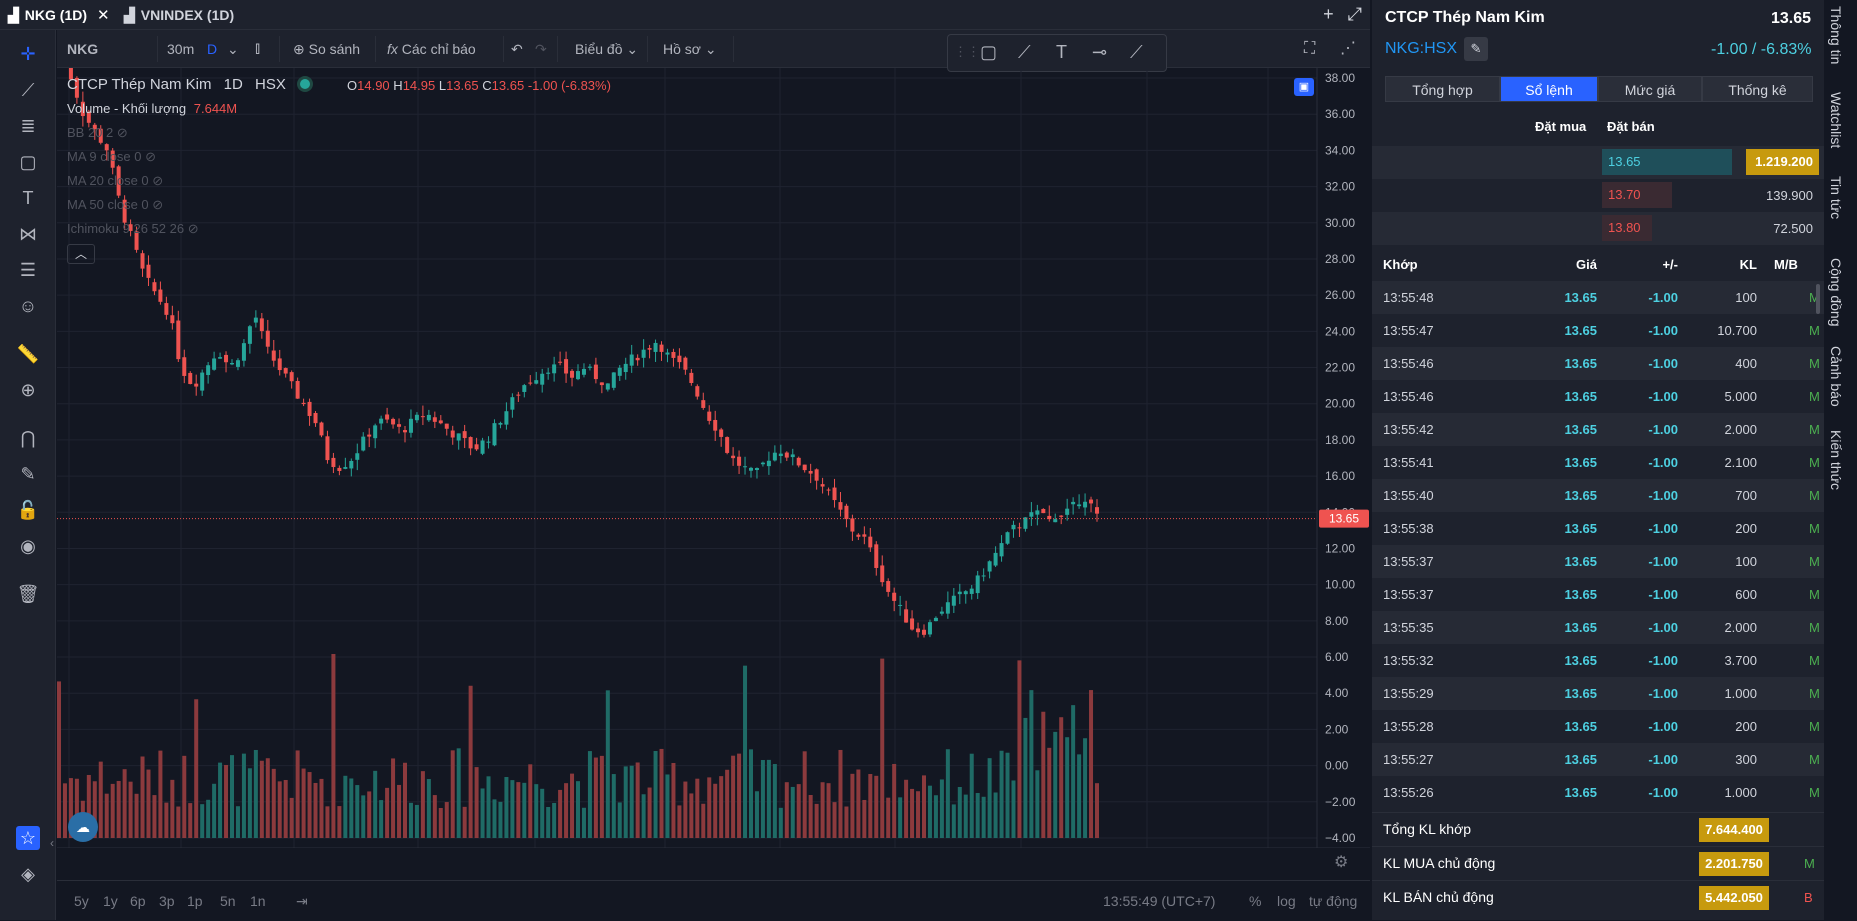  Describe the element at coordinates (1836, 35) in the screenshot. I see `vtab-thong-tin: Thông tin` at that location.